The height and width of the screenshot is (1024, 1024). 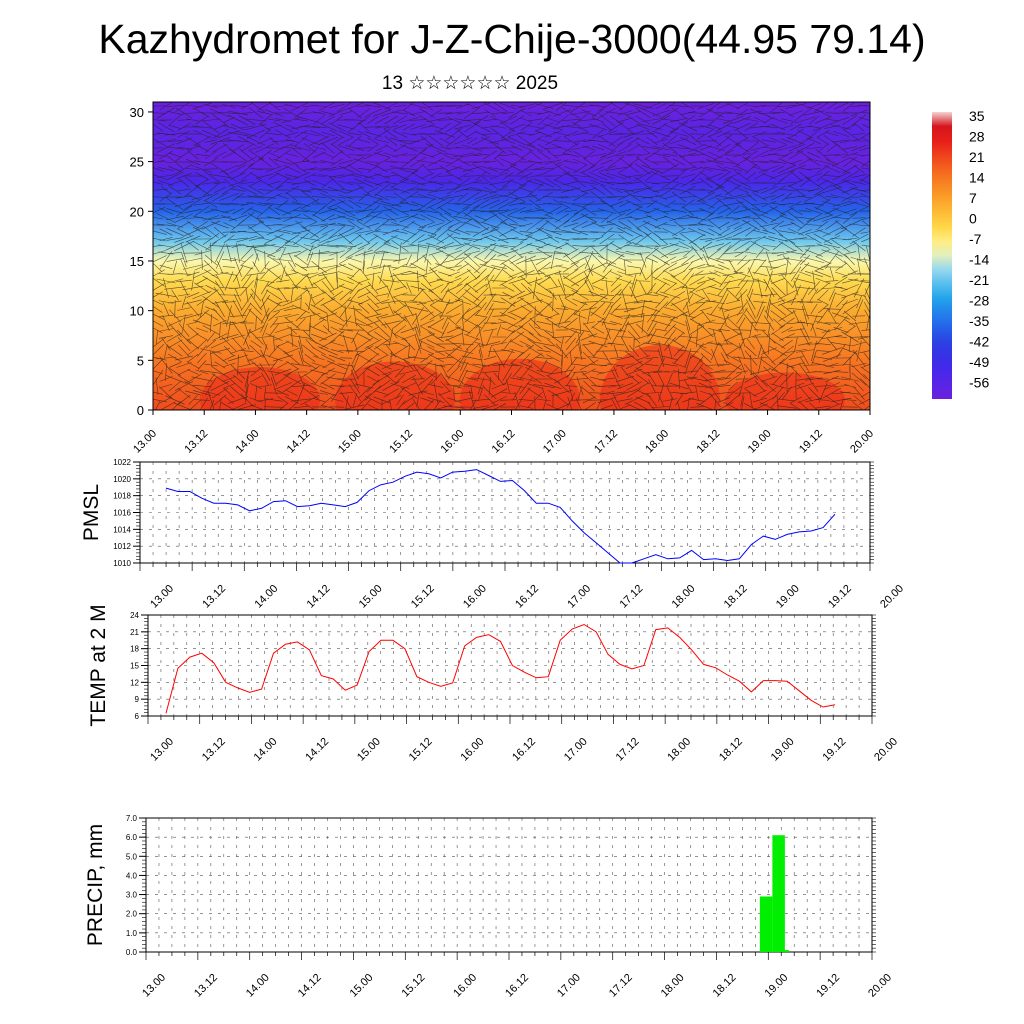 What do you see at coordinates (91, 512) in the screenshot?
I see `y-axis-label: PMSL` at bounding box center [91, 512].